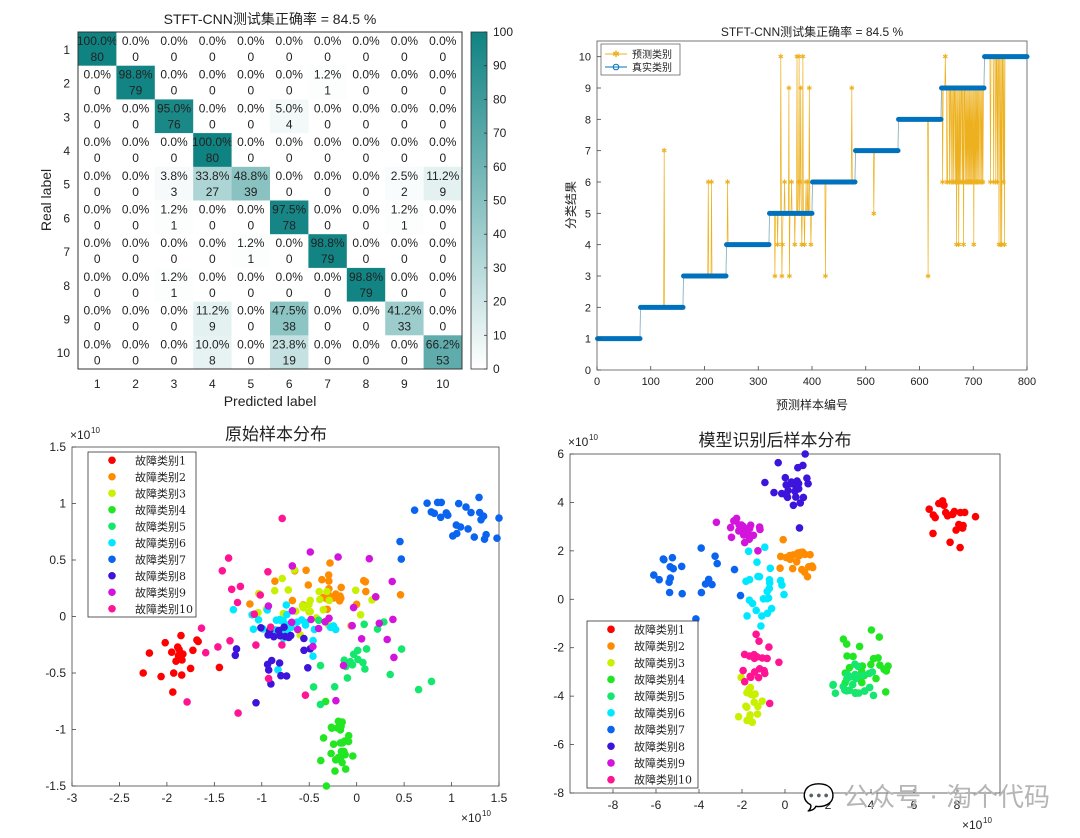 Image resolution: width=1080 pixels, height=838 pixels. Describe the element at coordinates (616, 54) in the screenshot. I see `star-marker-icon: ✱` at that location.